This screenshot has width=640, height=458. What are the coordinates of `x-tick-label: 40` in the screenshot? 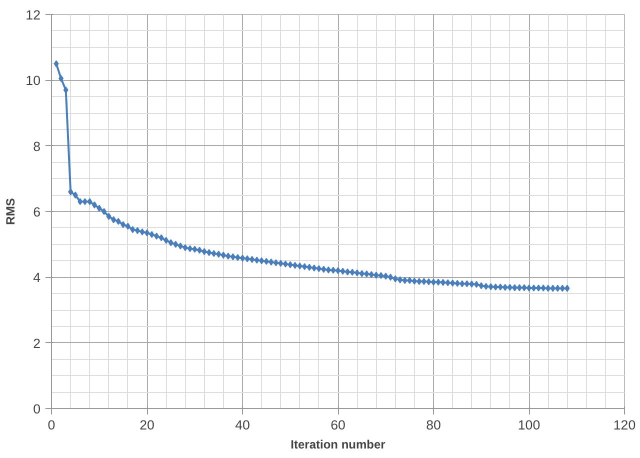 It's located at (242, 425).